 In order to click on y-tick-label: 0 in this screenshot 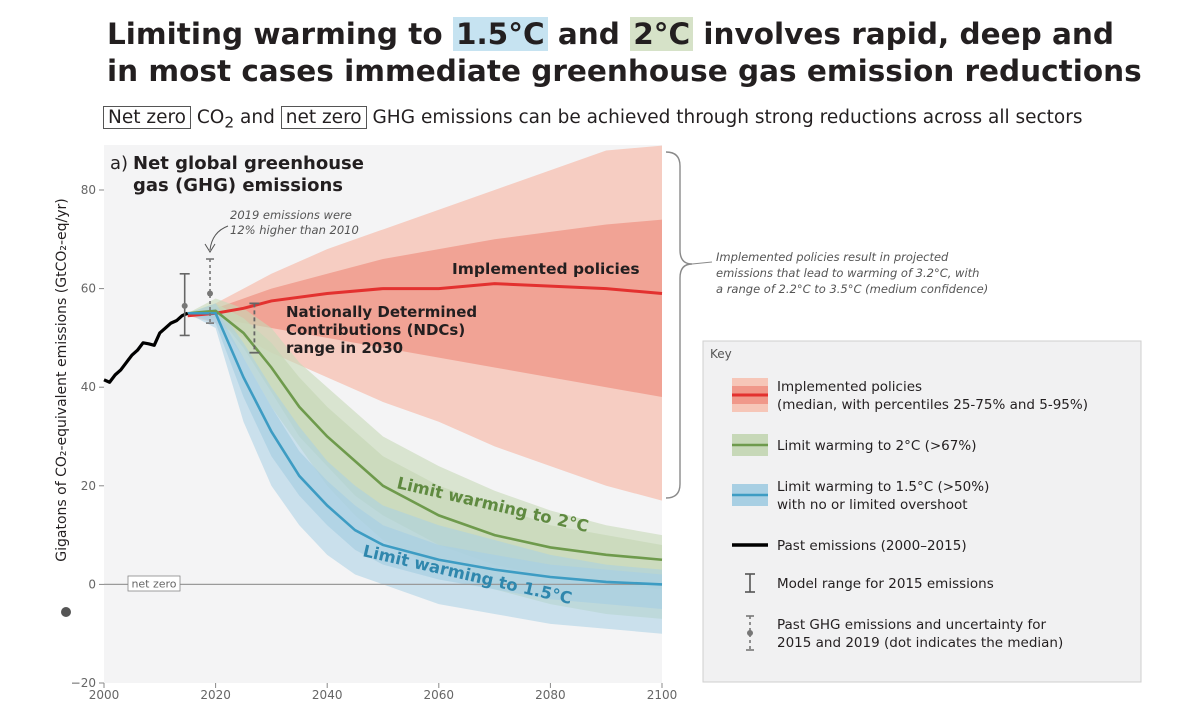, I will do `click(92, 584)`.